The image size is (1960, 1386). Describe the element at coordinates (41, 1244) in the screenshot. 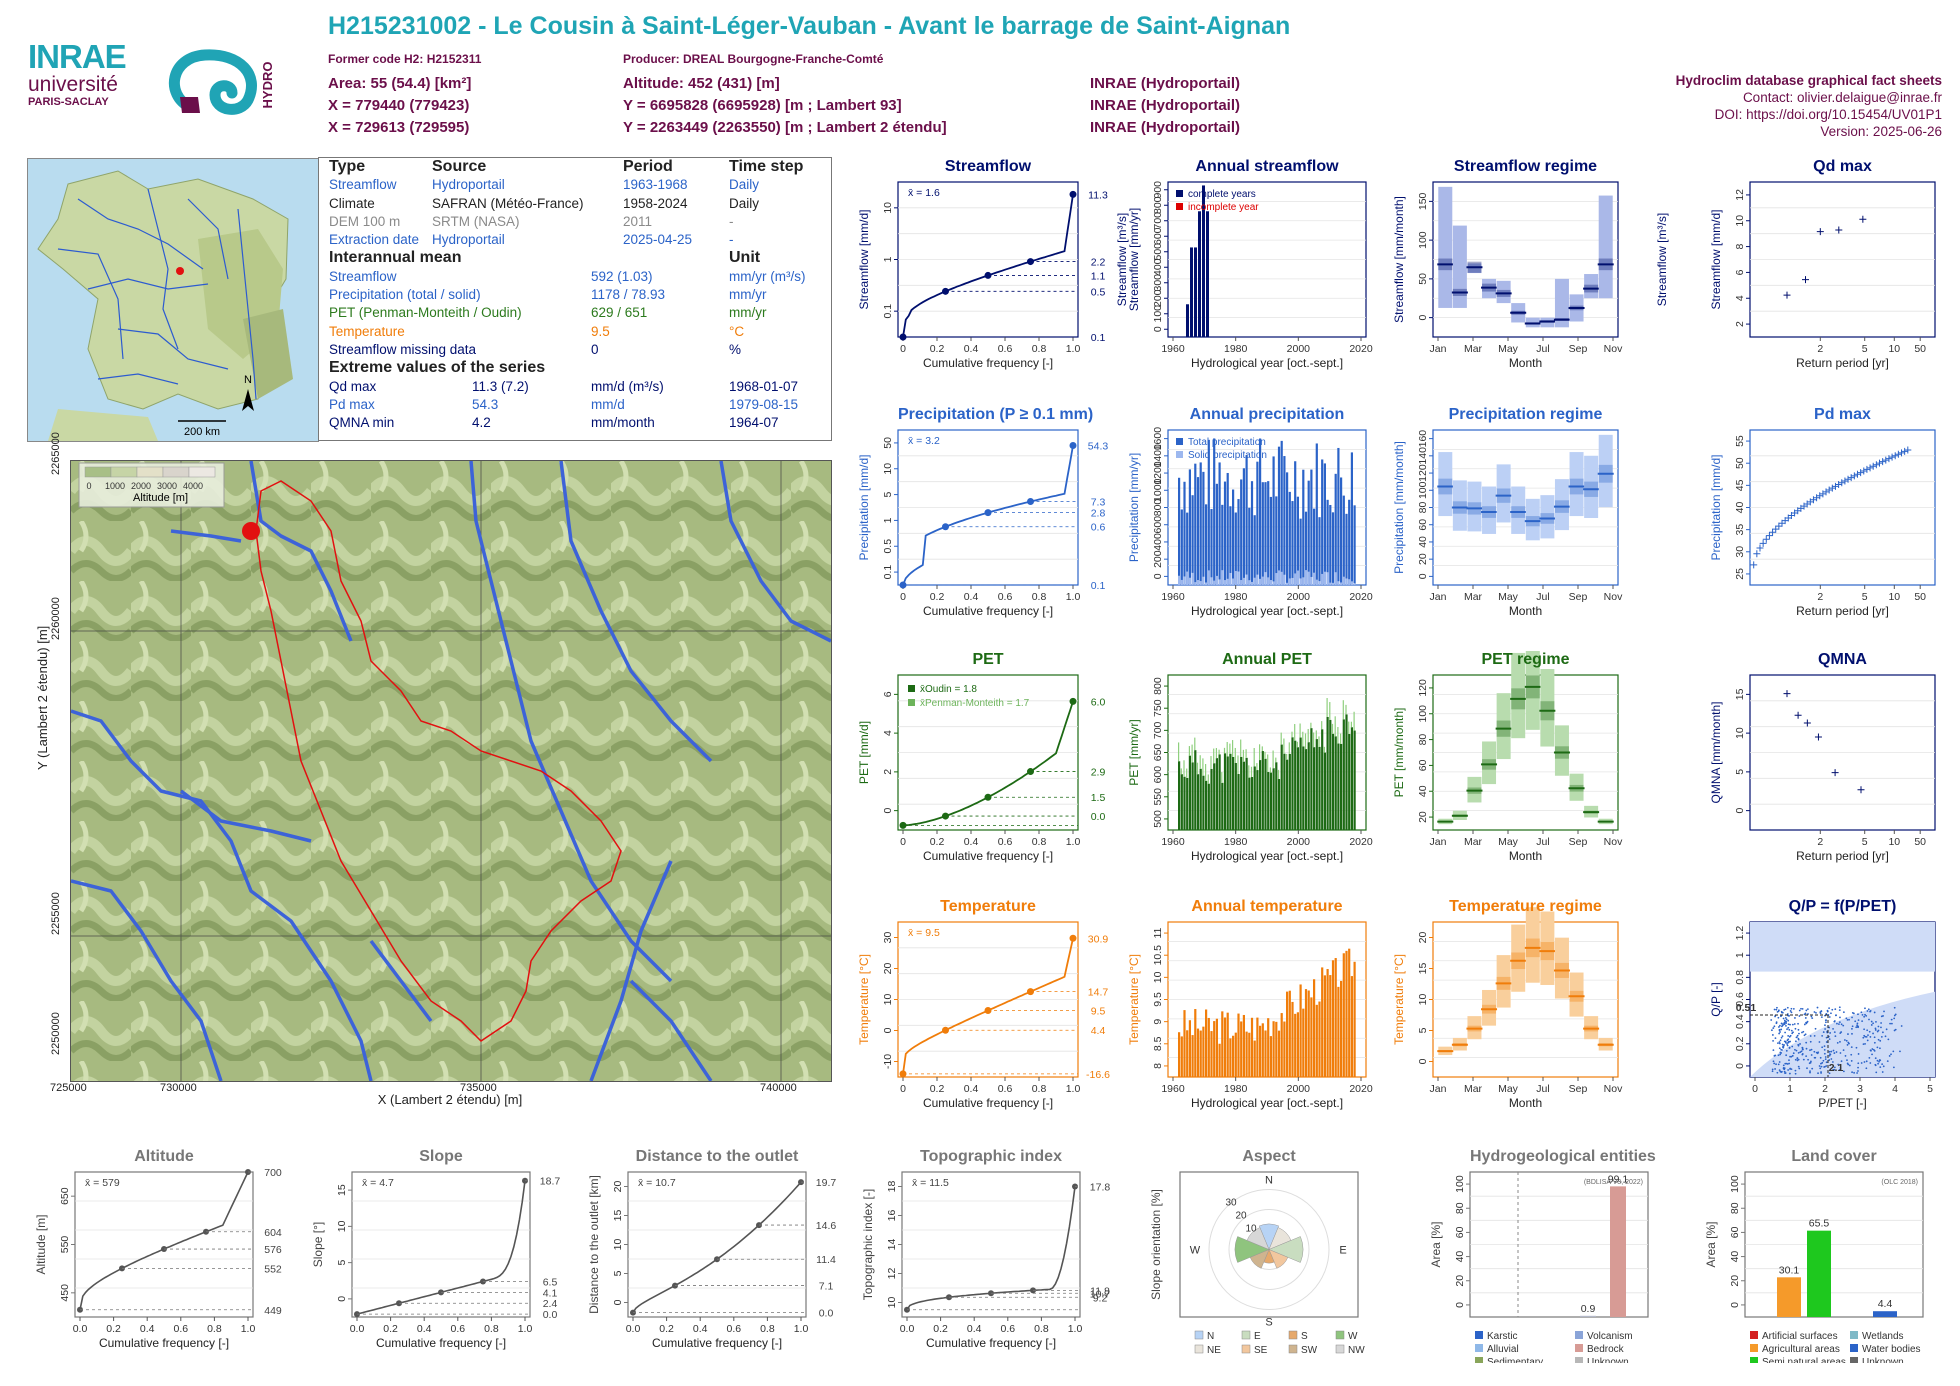

I see `y-axis-label: Altitude [m]` at that location.